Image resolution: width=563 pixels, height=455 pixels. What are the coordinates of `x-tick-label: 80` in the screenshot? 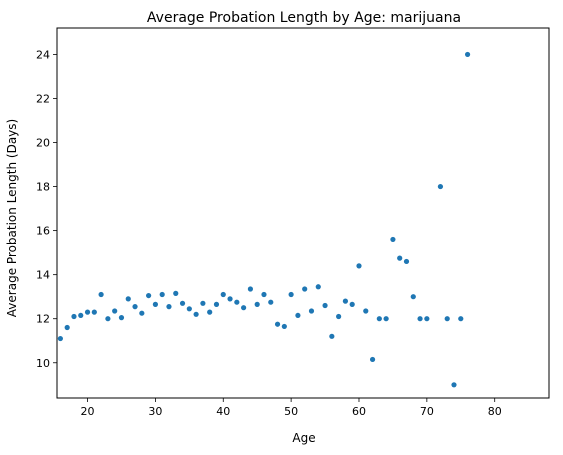 It's located at (495, 411).